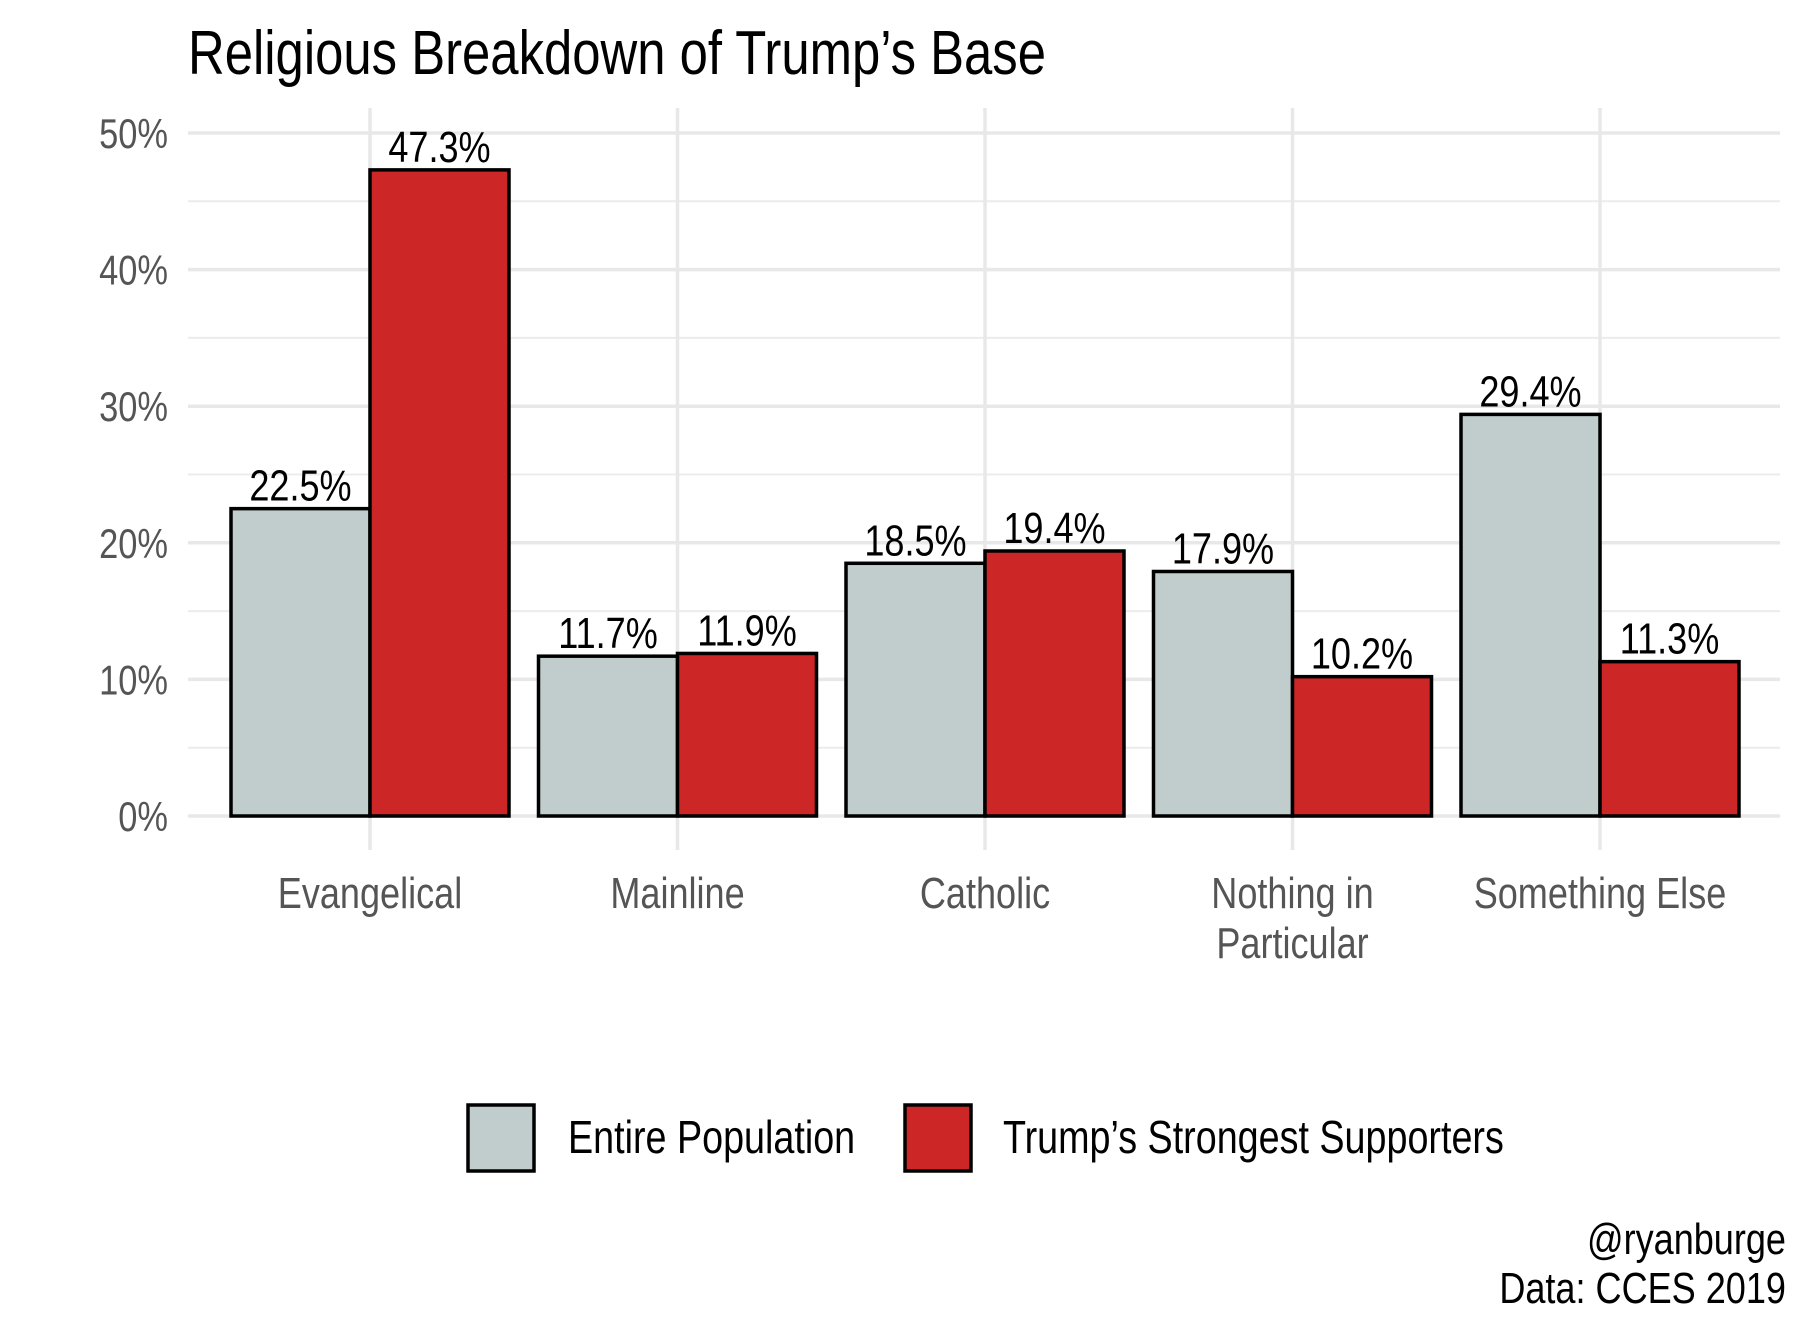  Describe the element at coordinates (1686, 1239) in the screenshot. I see `caption-line: @ryanburge` at that location.